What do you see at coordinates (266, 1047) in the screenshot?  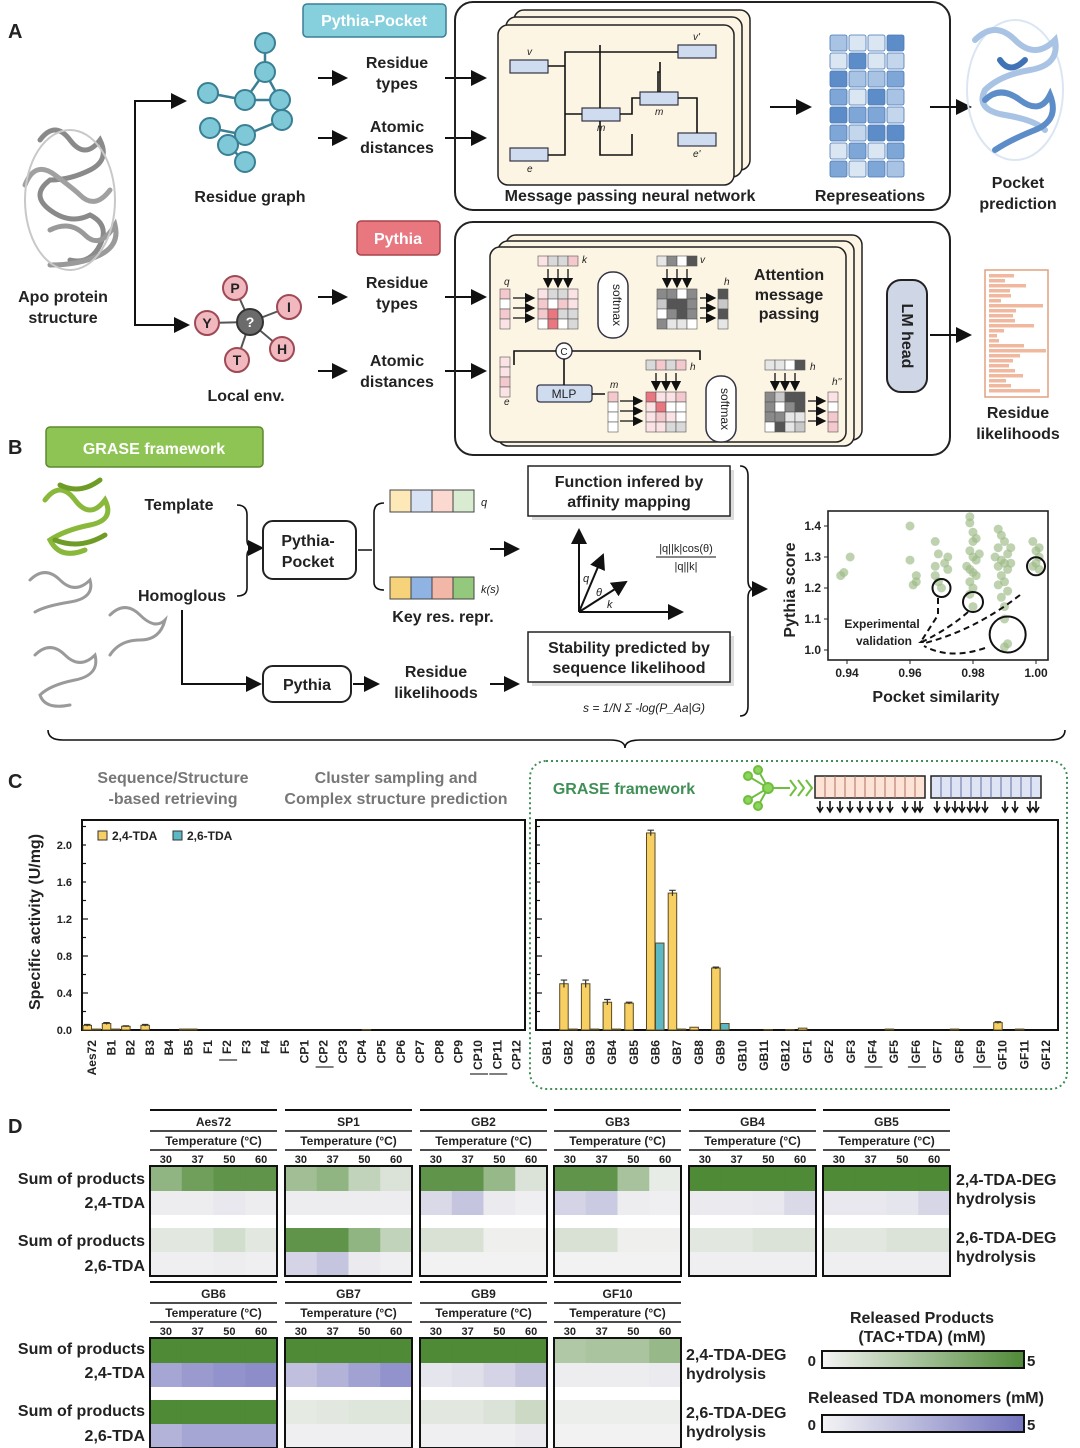 I see `x-tick-label: F4` at bounding box center [266, 1047].